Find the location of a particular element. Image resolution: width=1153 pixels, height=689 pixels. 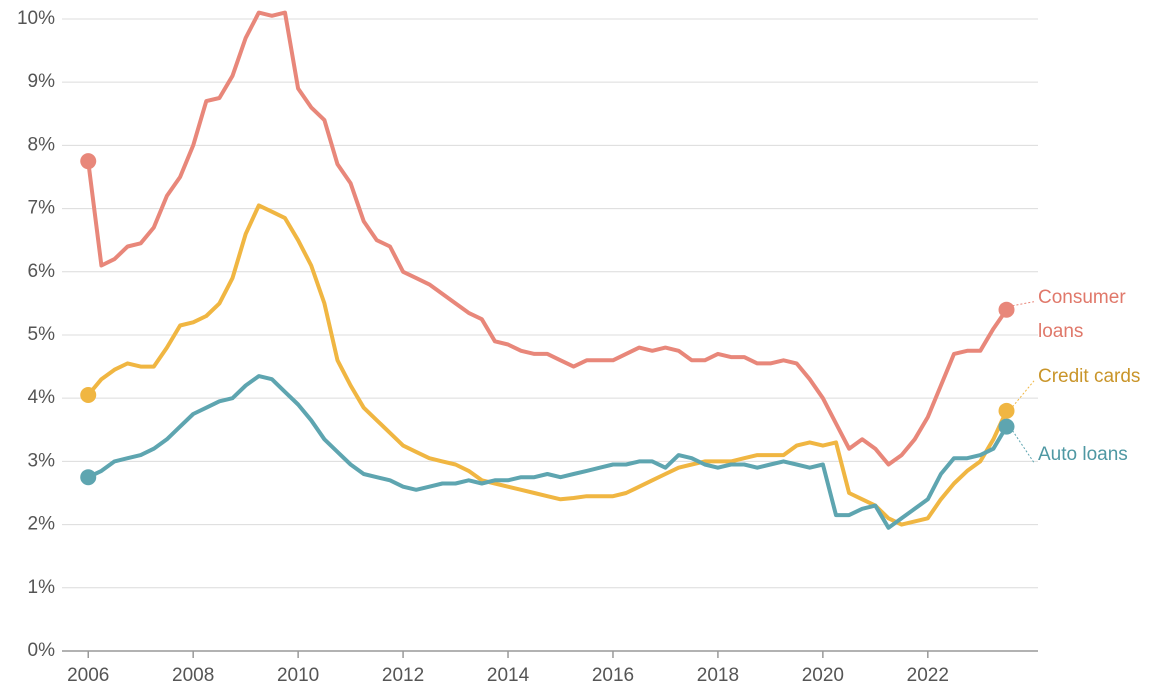

x-tick-label: 2018 is located at coordinates (718, 675).